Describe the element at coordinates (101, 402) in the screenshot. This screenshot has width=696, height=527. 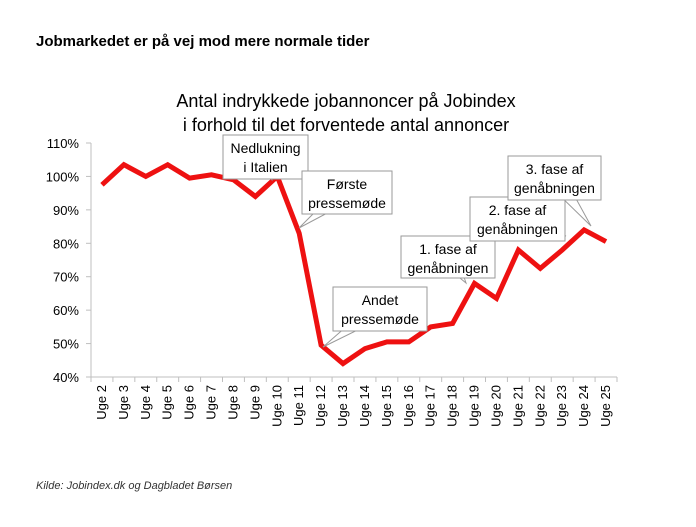
I see `x-tick-label: Uge 2` at that location.